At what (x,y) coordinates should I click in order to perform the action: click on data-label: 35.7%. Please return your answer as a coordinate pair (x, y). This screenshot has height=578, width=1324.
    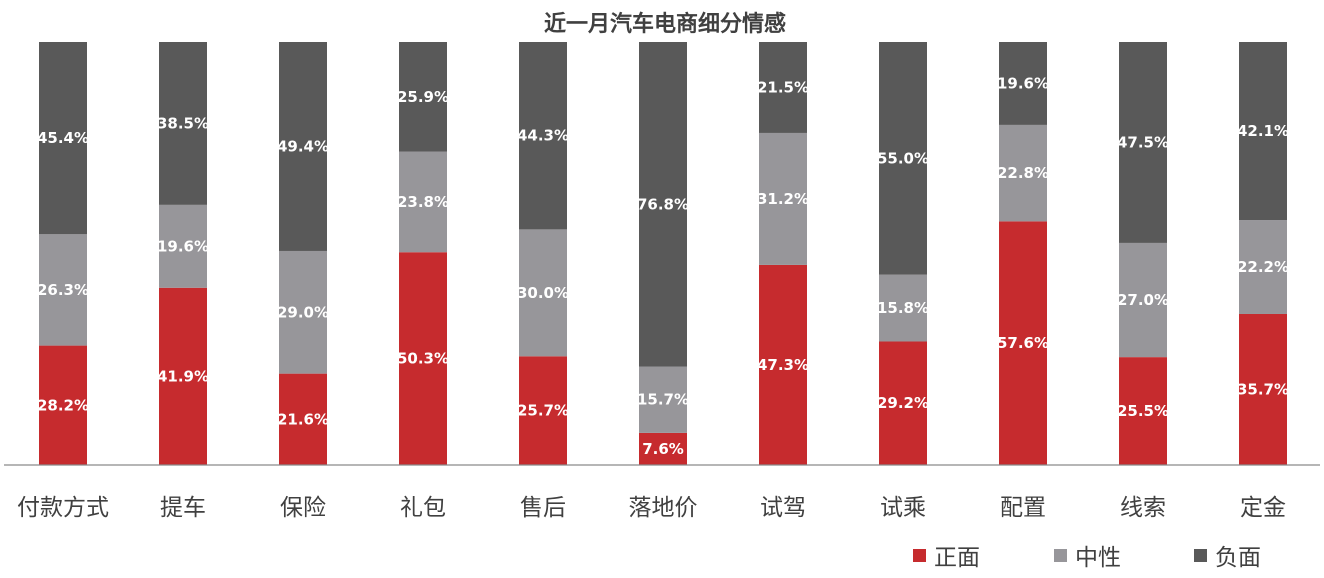
    Looking at the image, I should click on (1263, 389).